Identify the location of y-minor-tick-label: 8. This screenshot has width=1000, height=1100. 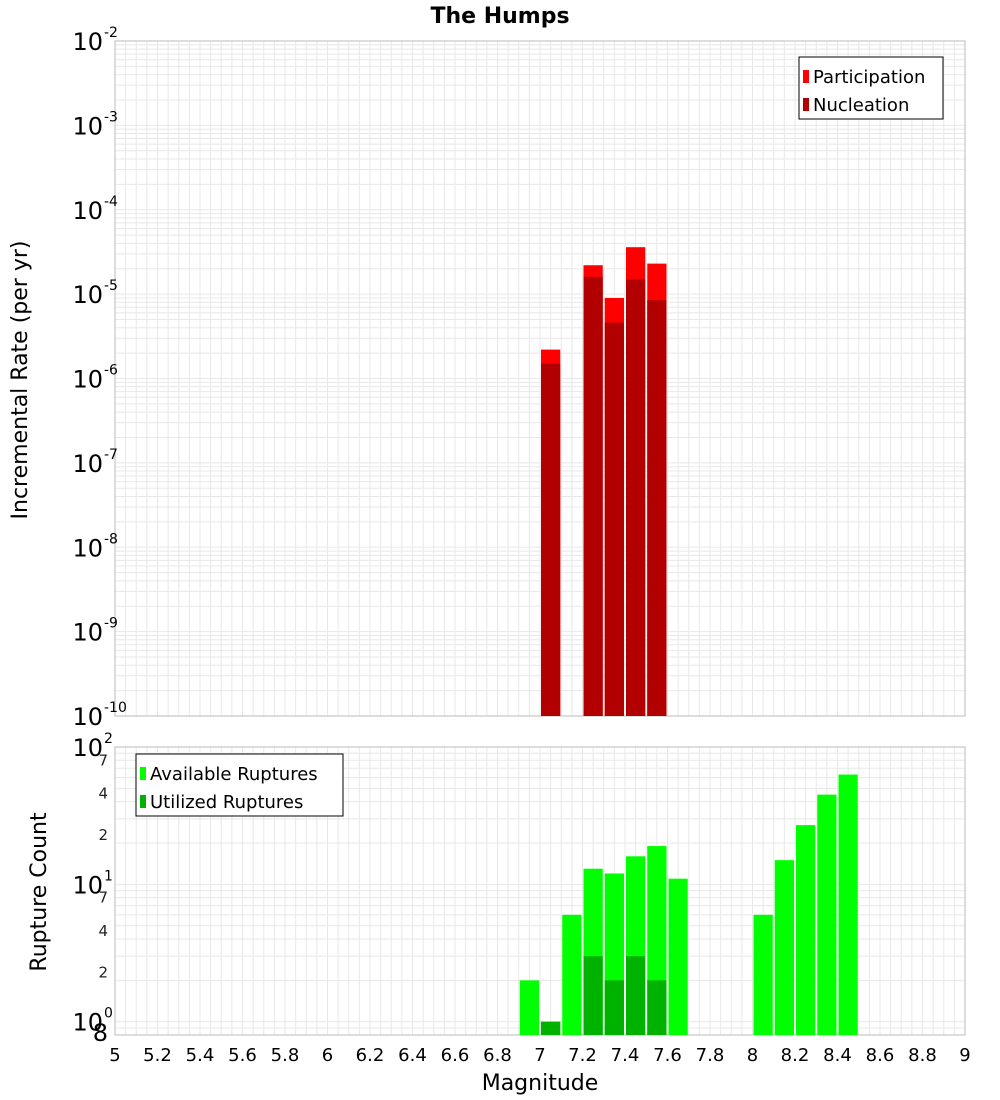
(100, 1033).